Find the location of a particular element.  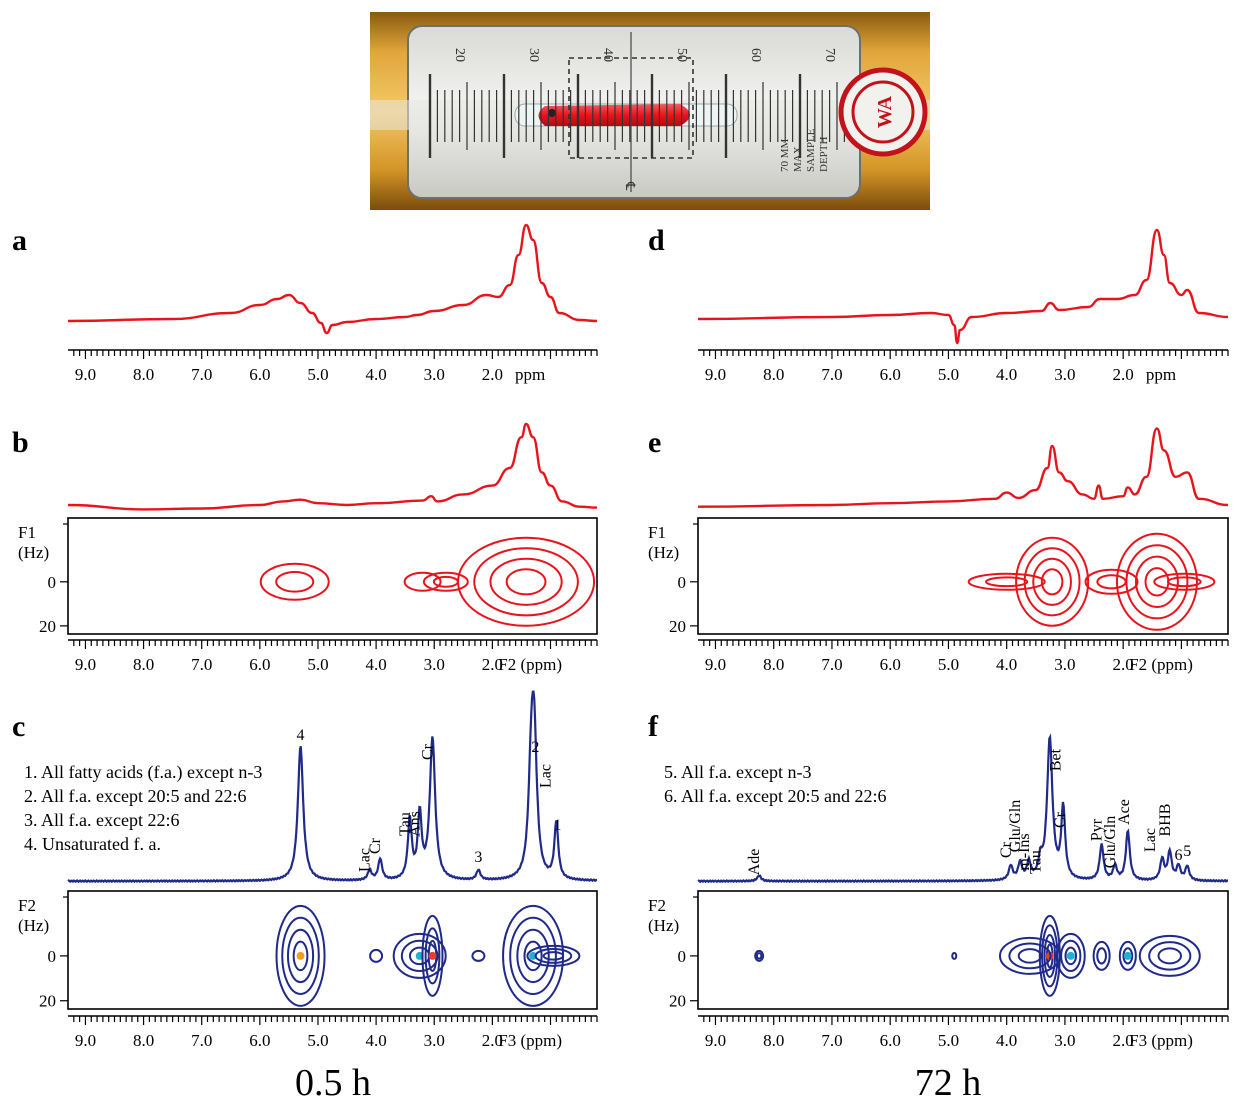

contour-ylabel: (Hz) is located at coordinates (33, 552).